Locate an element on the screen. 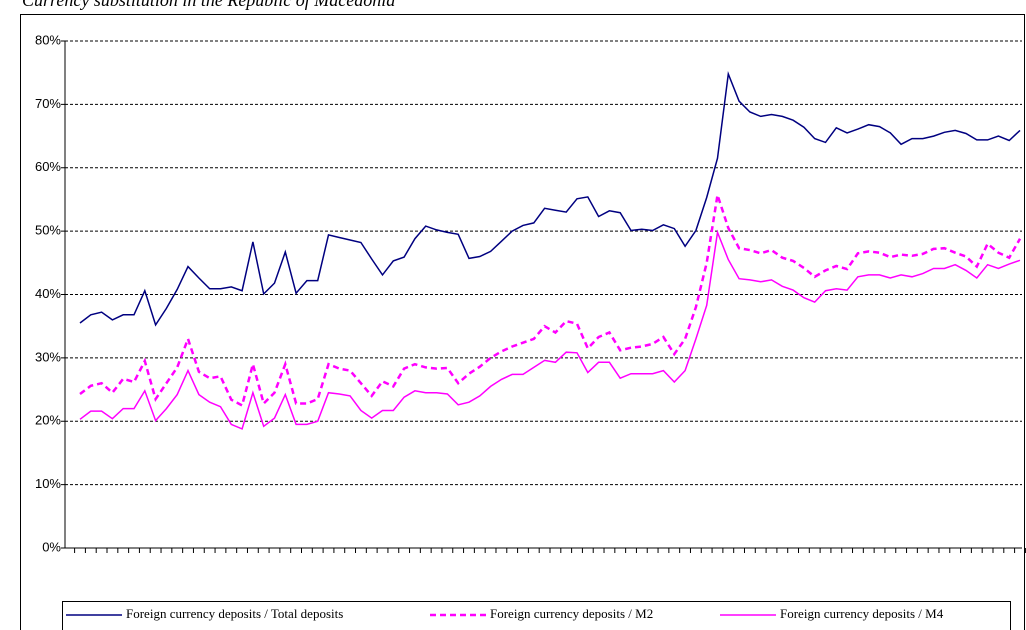 The height and width of the screenshot is (630, 1026). y-tick-label: 20% is located at coordinates (48, 420).